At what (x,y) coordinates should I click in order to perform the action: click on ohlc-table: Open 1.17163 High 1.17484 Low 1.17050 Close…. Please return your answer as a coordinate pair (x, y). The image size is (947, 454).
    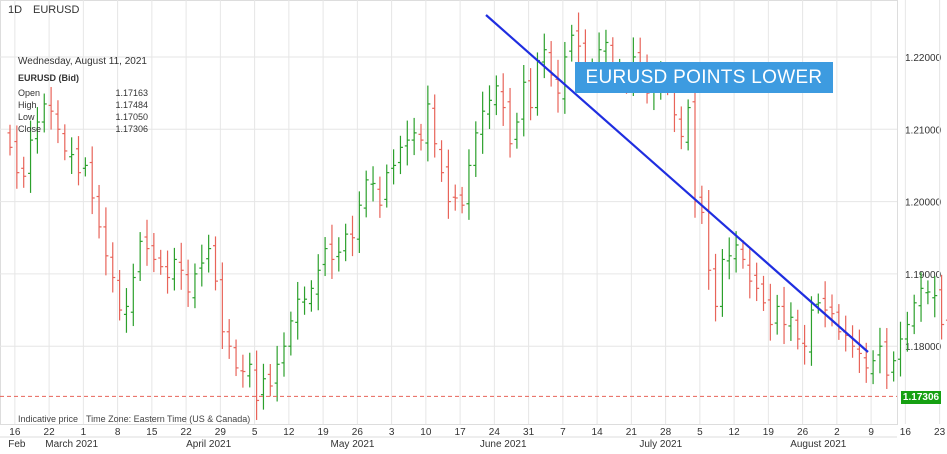
    Looking at the image, I should click on (83, 111).